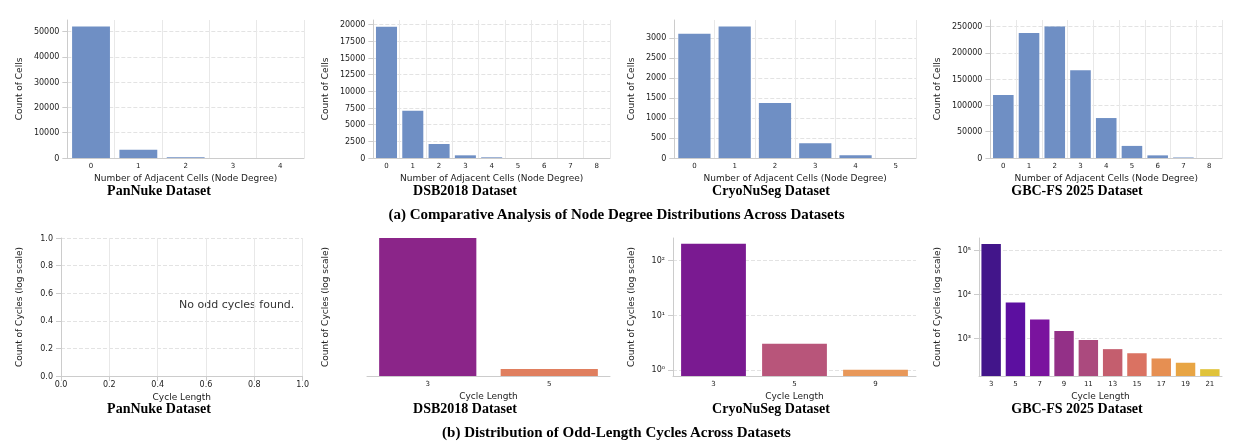  I want to click on y-tick-label: 150000, so click(967, 79).